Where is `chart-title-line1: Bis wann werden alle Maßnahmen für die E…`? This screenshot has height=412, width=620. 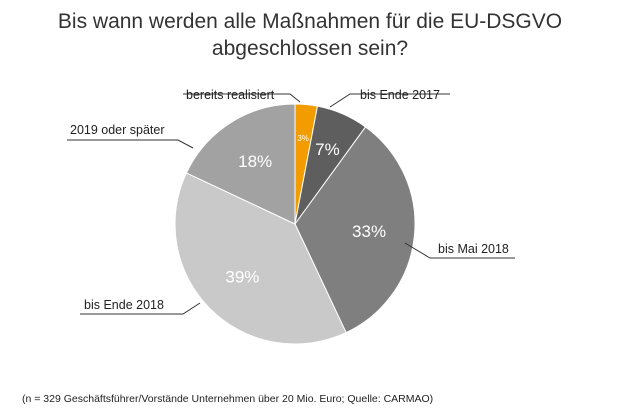 chart-title-line1: Bis wann werden alle Maßnahmen für die E… is located at coordinates (310, 21).